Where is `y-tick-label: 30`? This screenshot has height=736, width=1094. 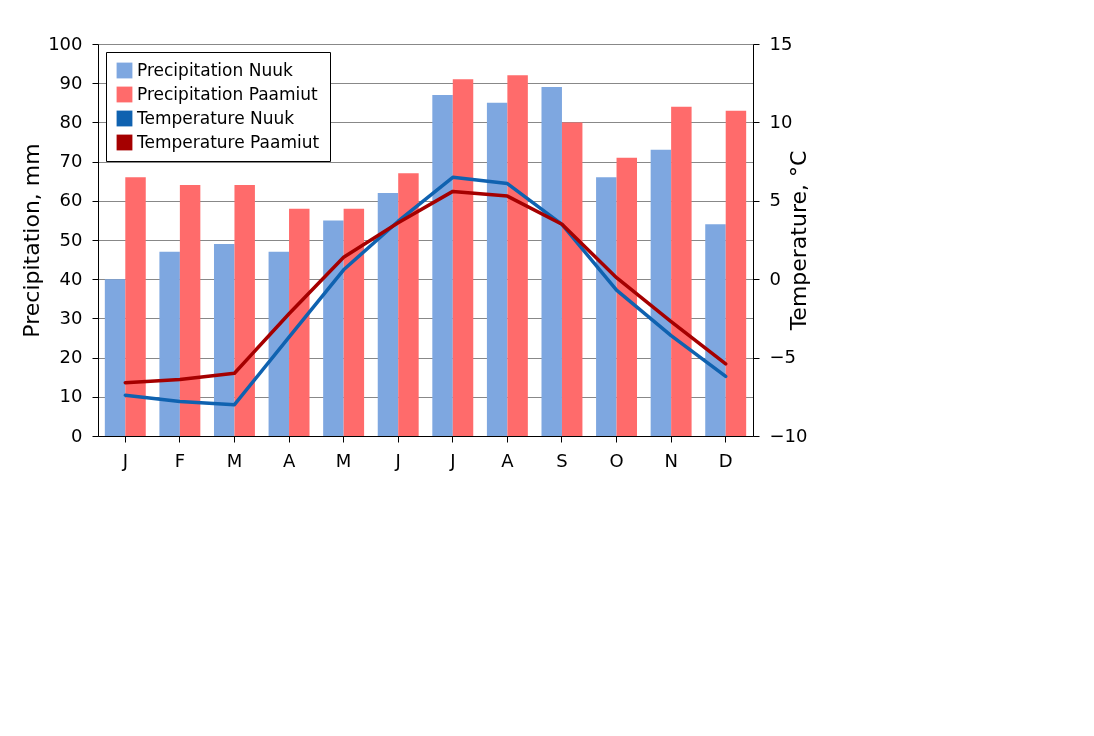
y-tick-label: 30 is located at coordinates (71, 317).